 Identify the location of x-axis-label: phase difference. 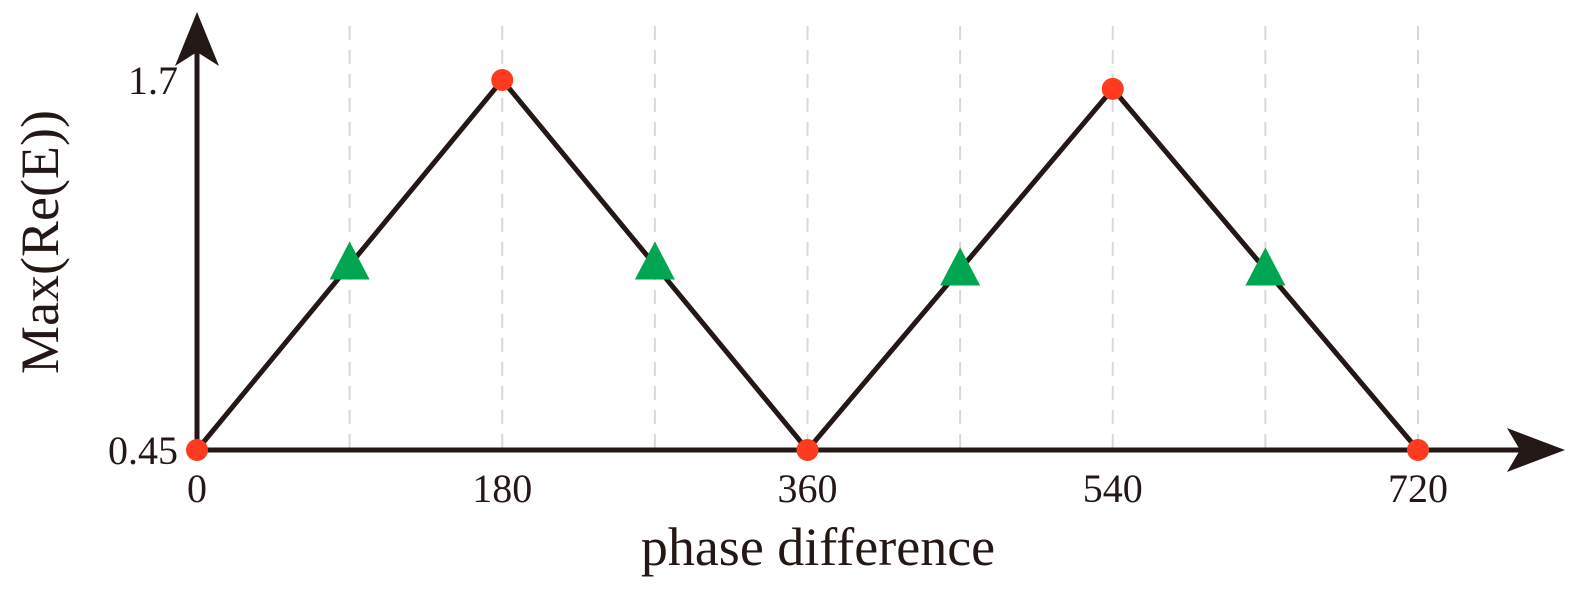
(818, 547).